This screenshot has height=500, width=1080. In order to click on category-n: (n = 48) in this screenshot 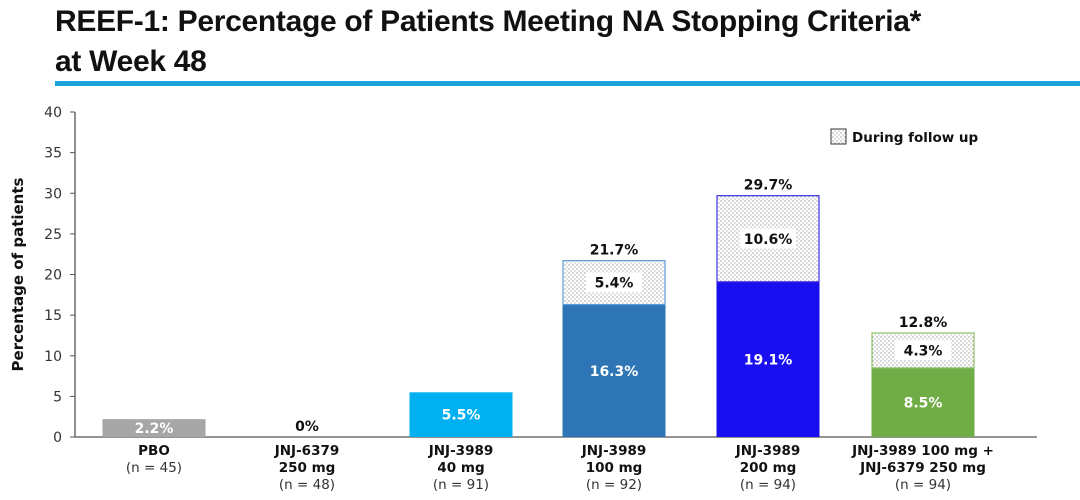, I will do `click(307, 485)`.